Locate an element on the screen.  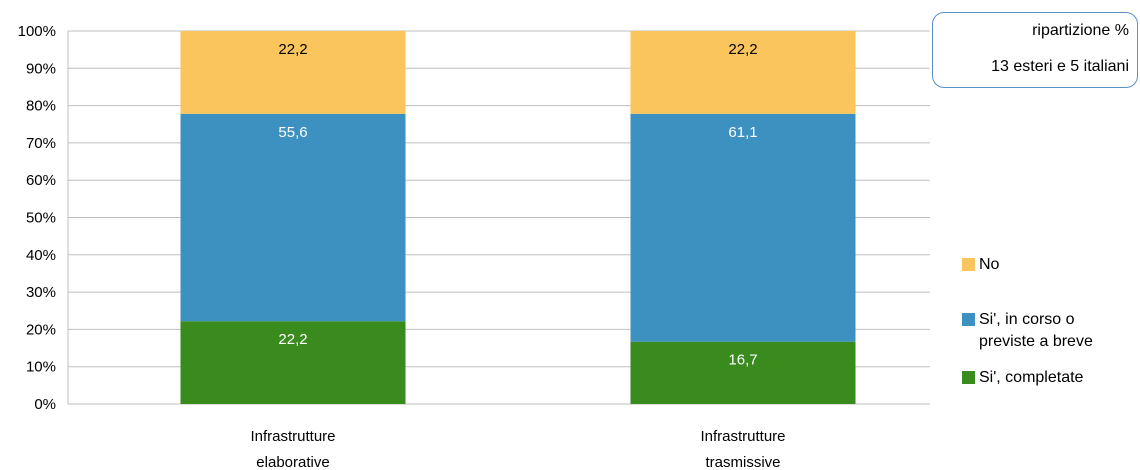
y-tick-label: 10% is located at coordinates (41, 367).